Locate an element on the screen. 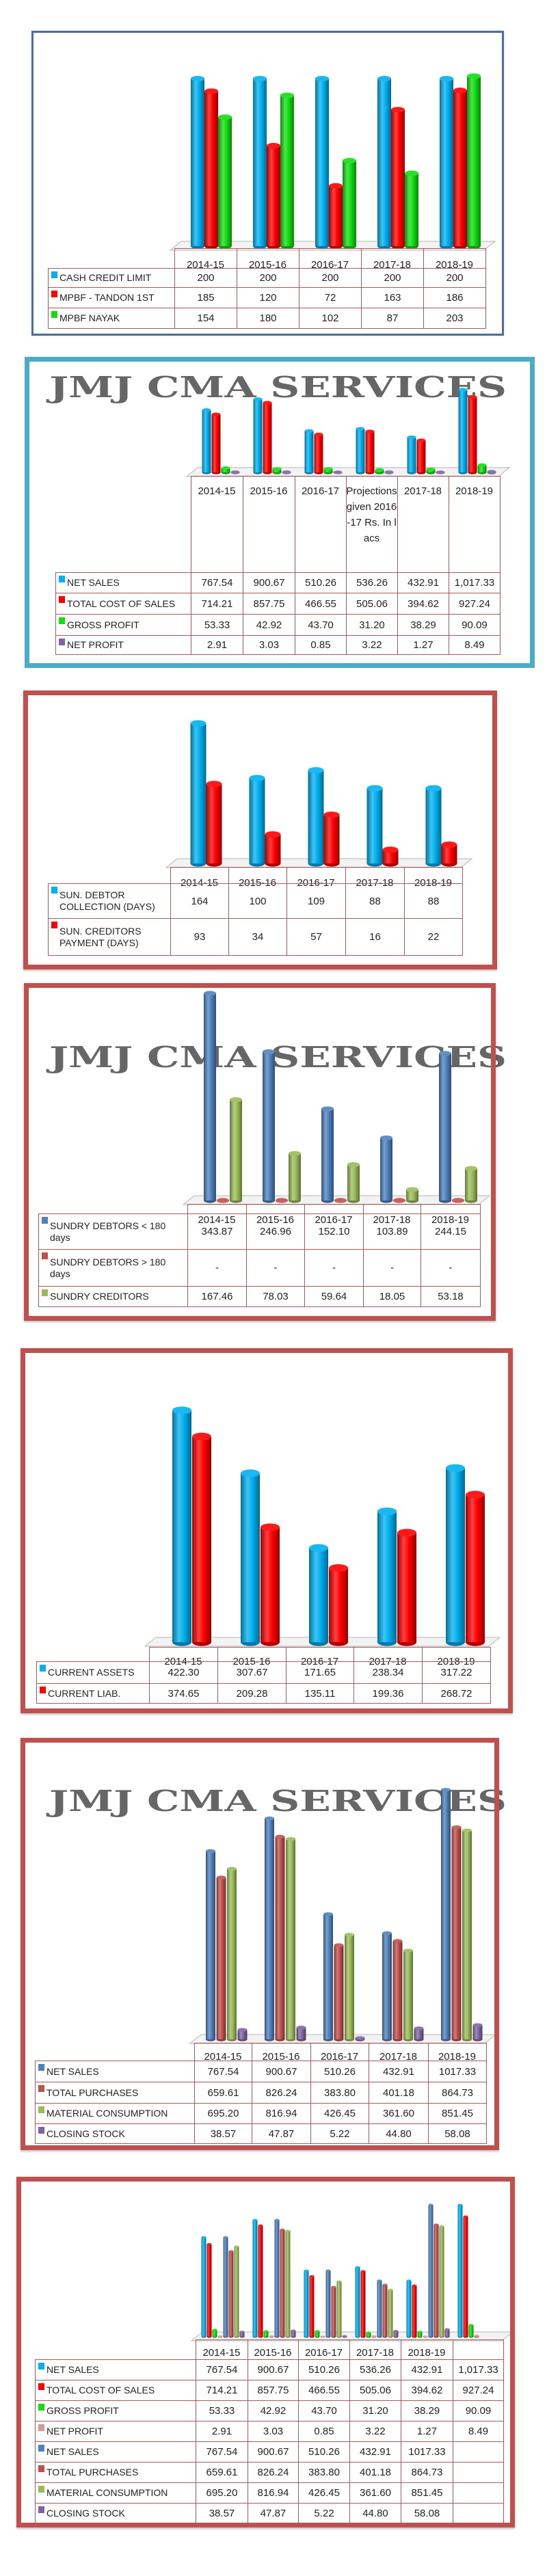  table-value-cell: 180 is located at coordinates (268, 318).